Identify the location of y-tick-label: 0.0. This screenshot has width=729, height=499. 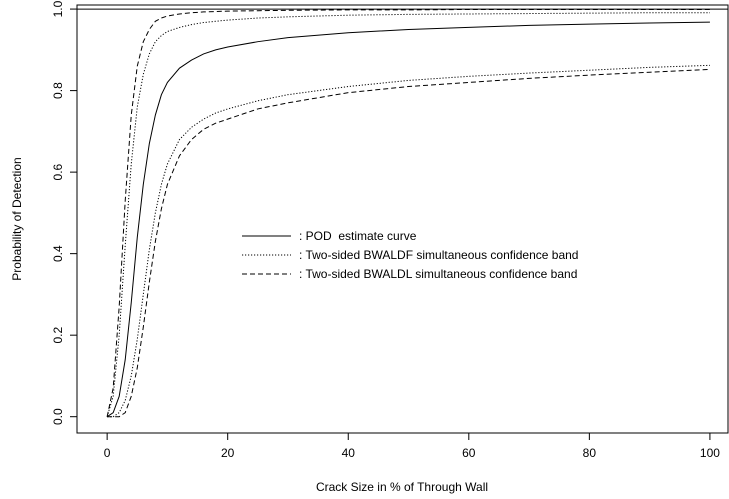
(58, 416).